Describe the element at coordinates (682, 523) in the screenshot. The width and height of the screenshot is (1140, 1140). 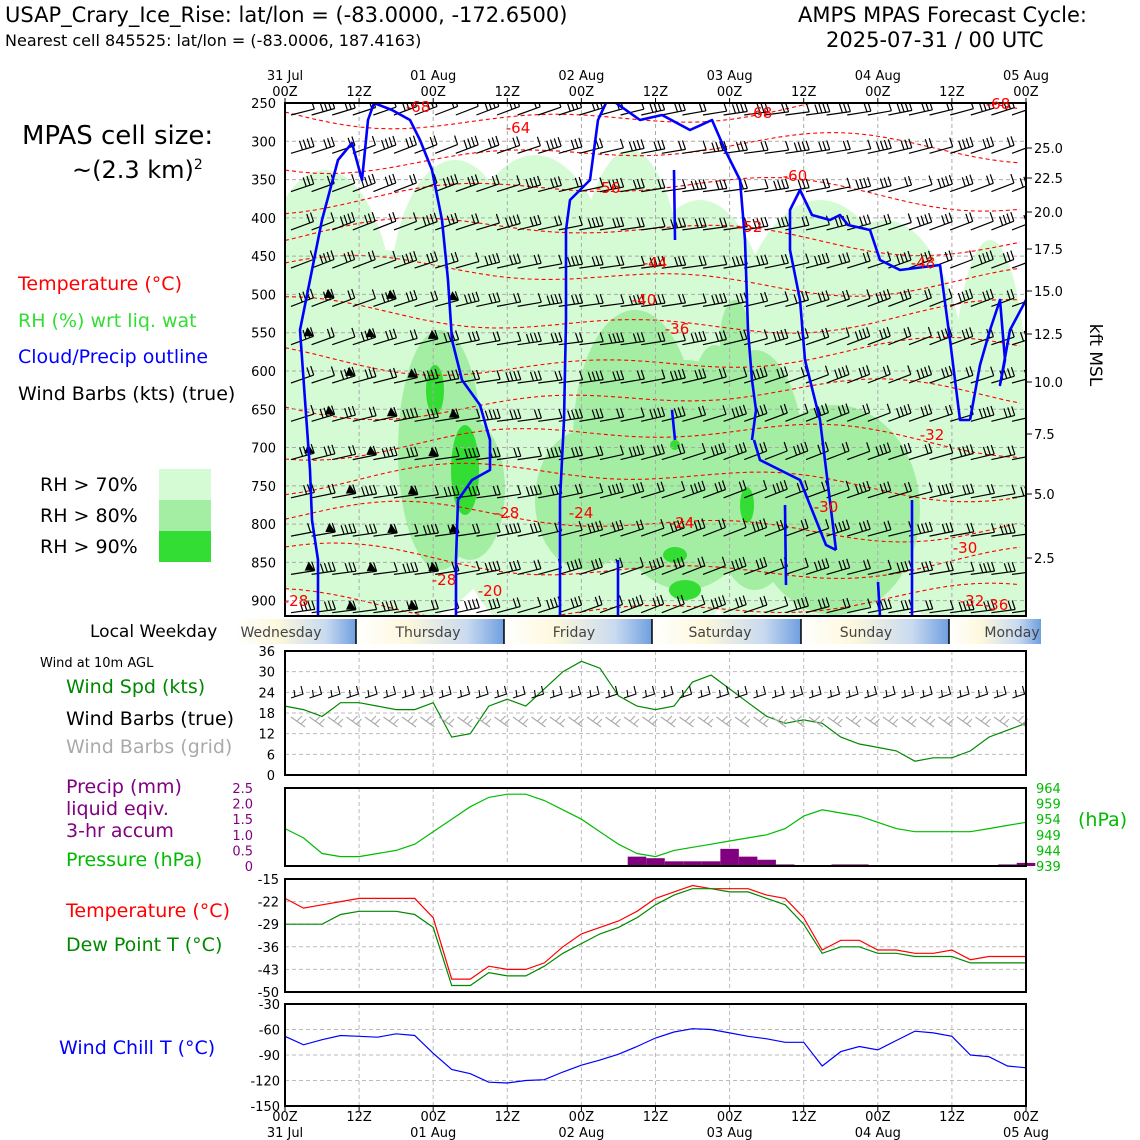
I see `isotherm-label-17: -24` at that location.